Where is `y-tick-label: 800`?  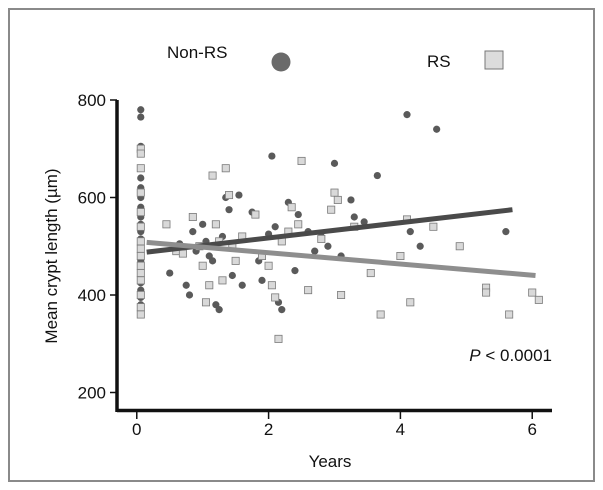 y-tick-label: 800 is located at coordinates (92, 100).